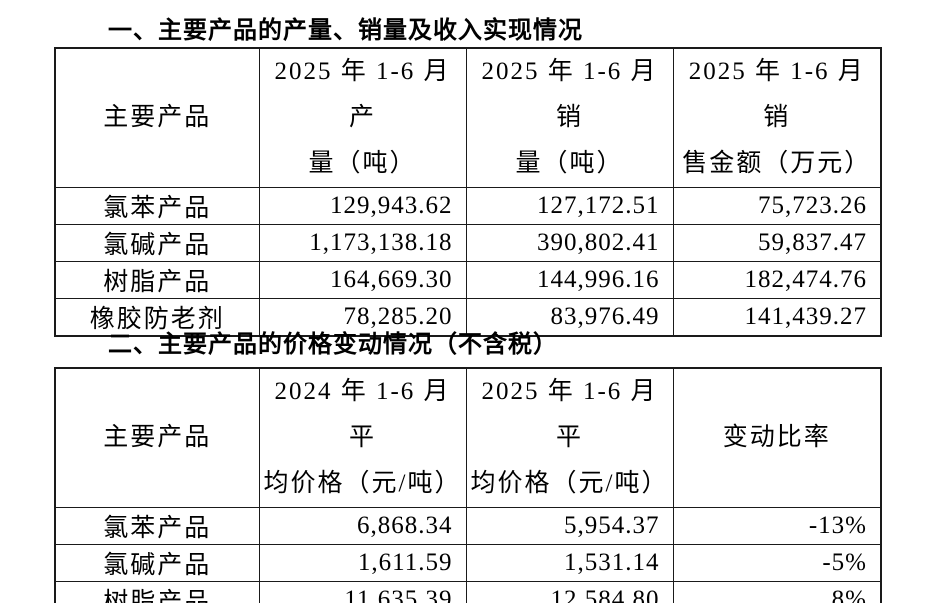 Image resolution: width=933 pixels, height=603 pixels. I want to click on section1-heading: 一、主要产品的产量、销量及收入实现情况, so click(345, 31).